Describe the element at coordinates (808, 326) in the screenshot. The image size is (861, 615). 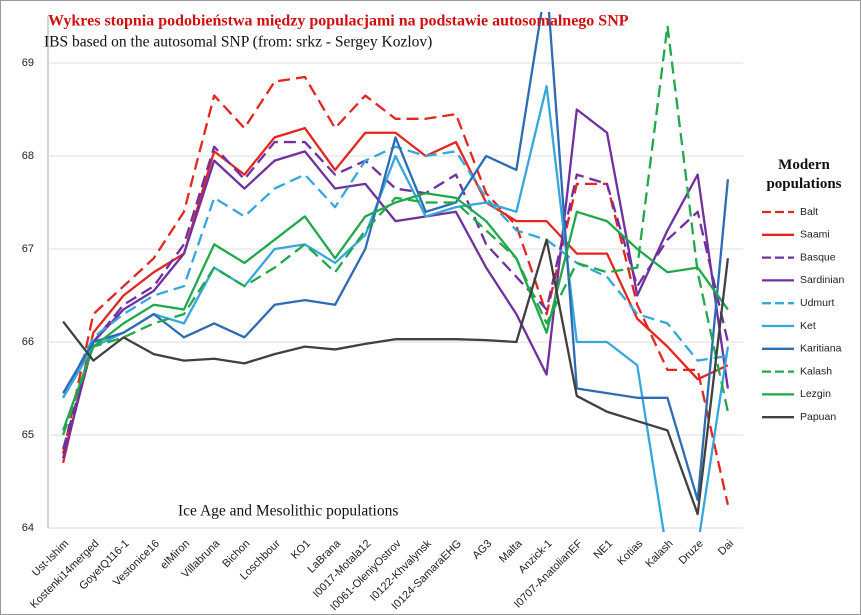
I see `legend-label: Ket` at that location.